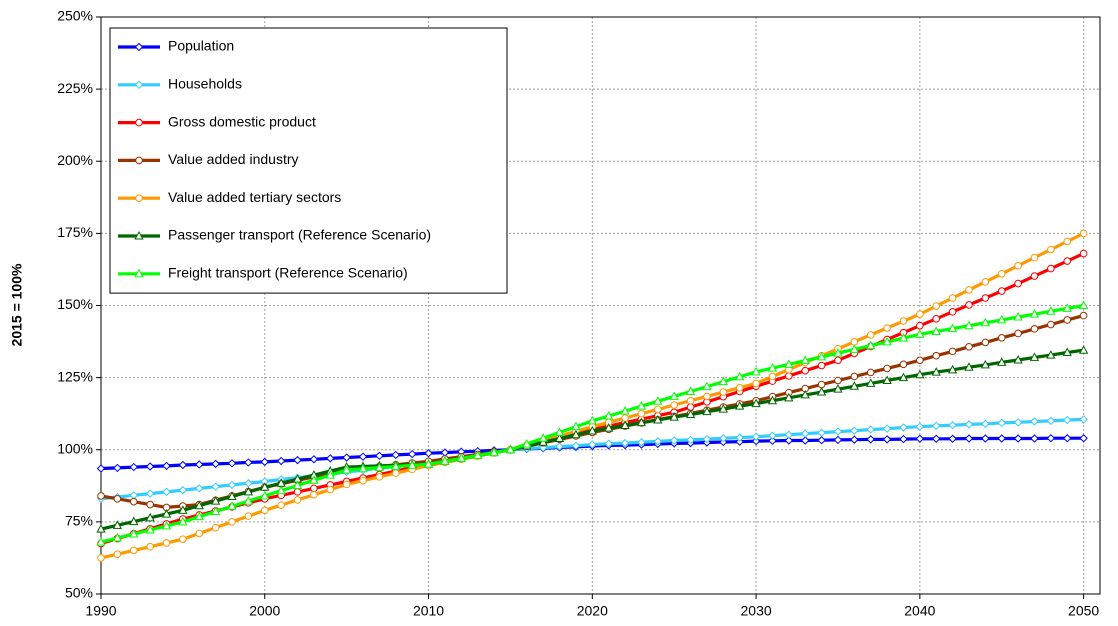 The height and width of the screenshot is (626, 1118). What do you see at coordinates (17, 304) in the screenshot?
I see `y-axis-label: 2015 = 100%` at bounding box center [17, 304].